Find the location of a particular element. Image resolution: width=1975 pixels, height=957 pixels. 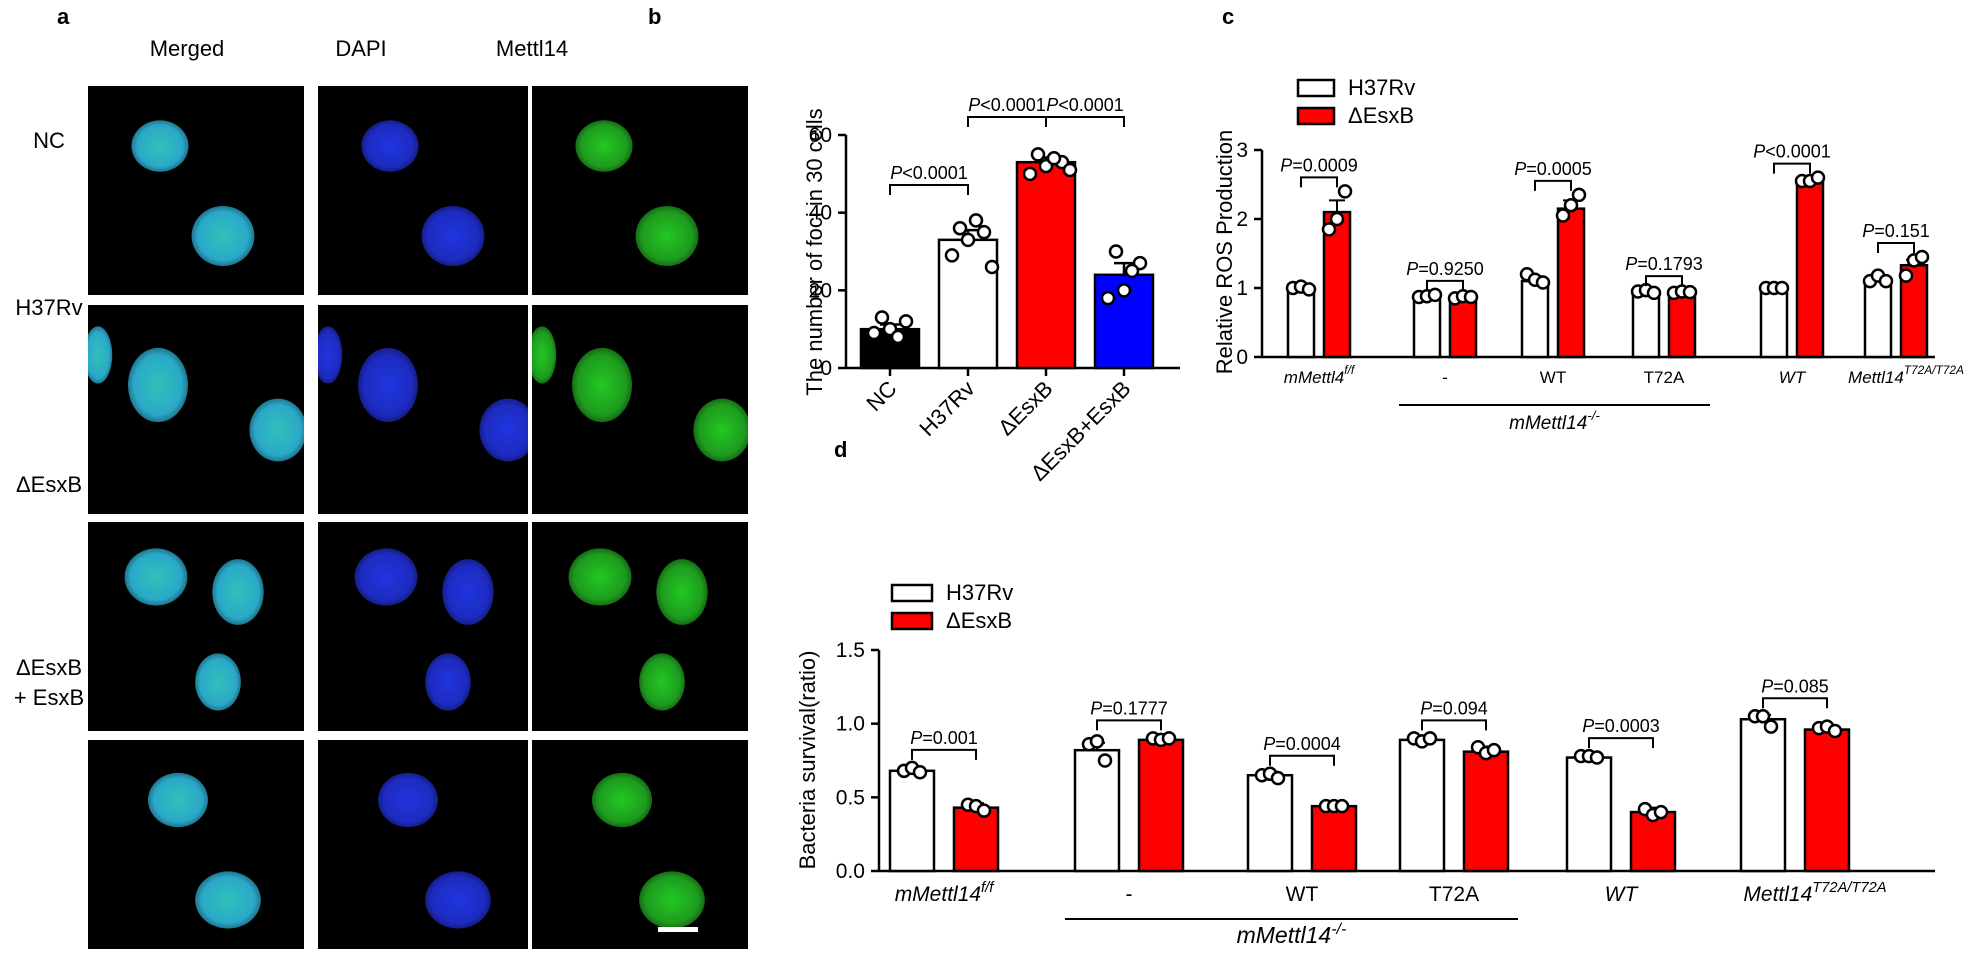

genotype-bracket-label-c: mMettl14-/- is located at coordinates (1554, 421).